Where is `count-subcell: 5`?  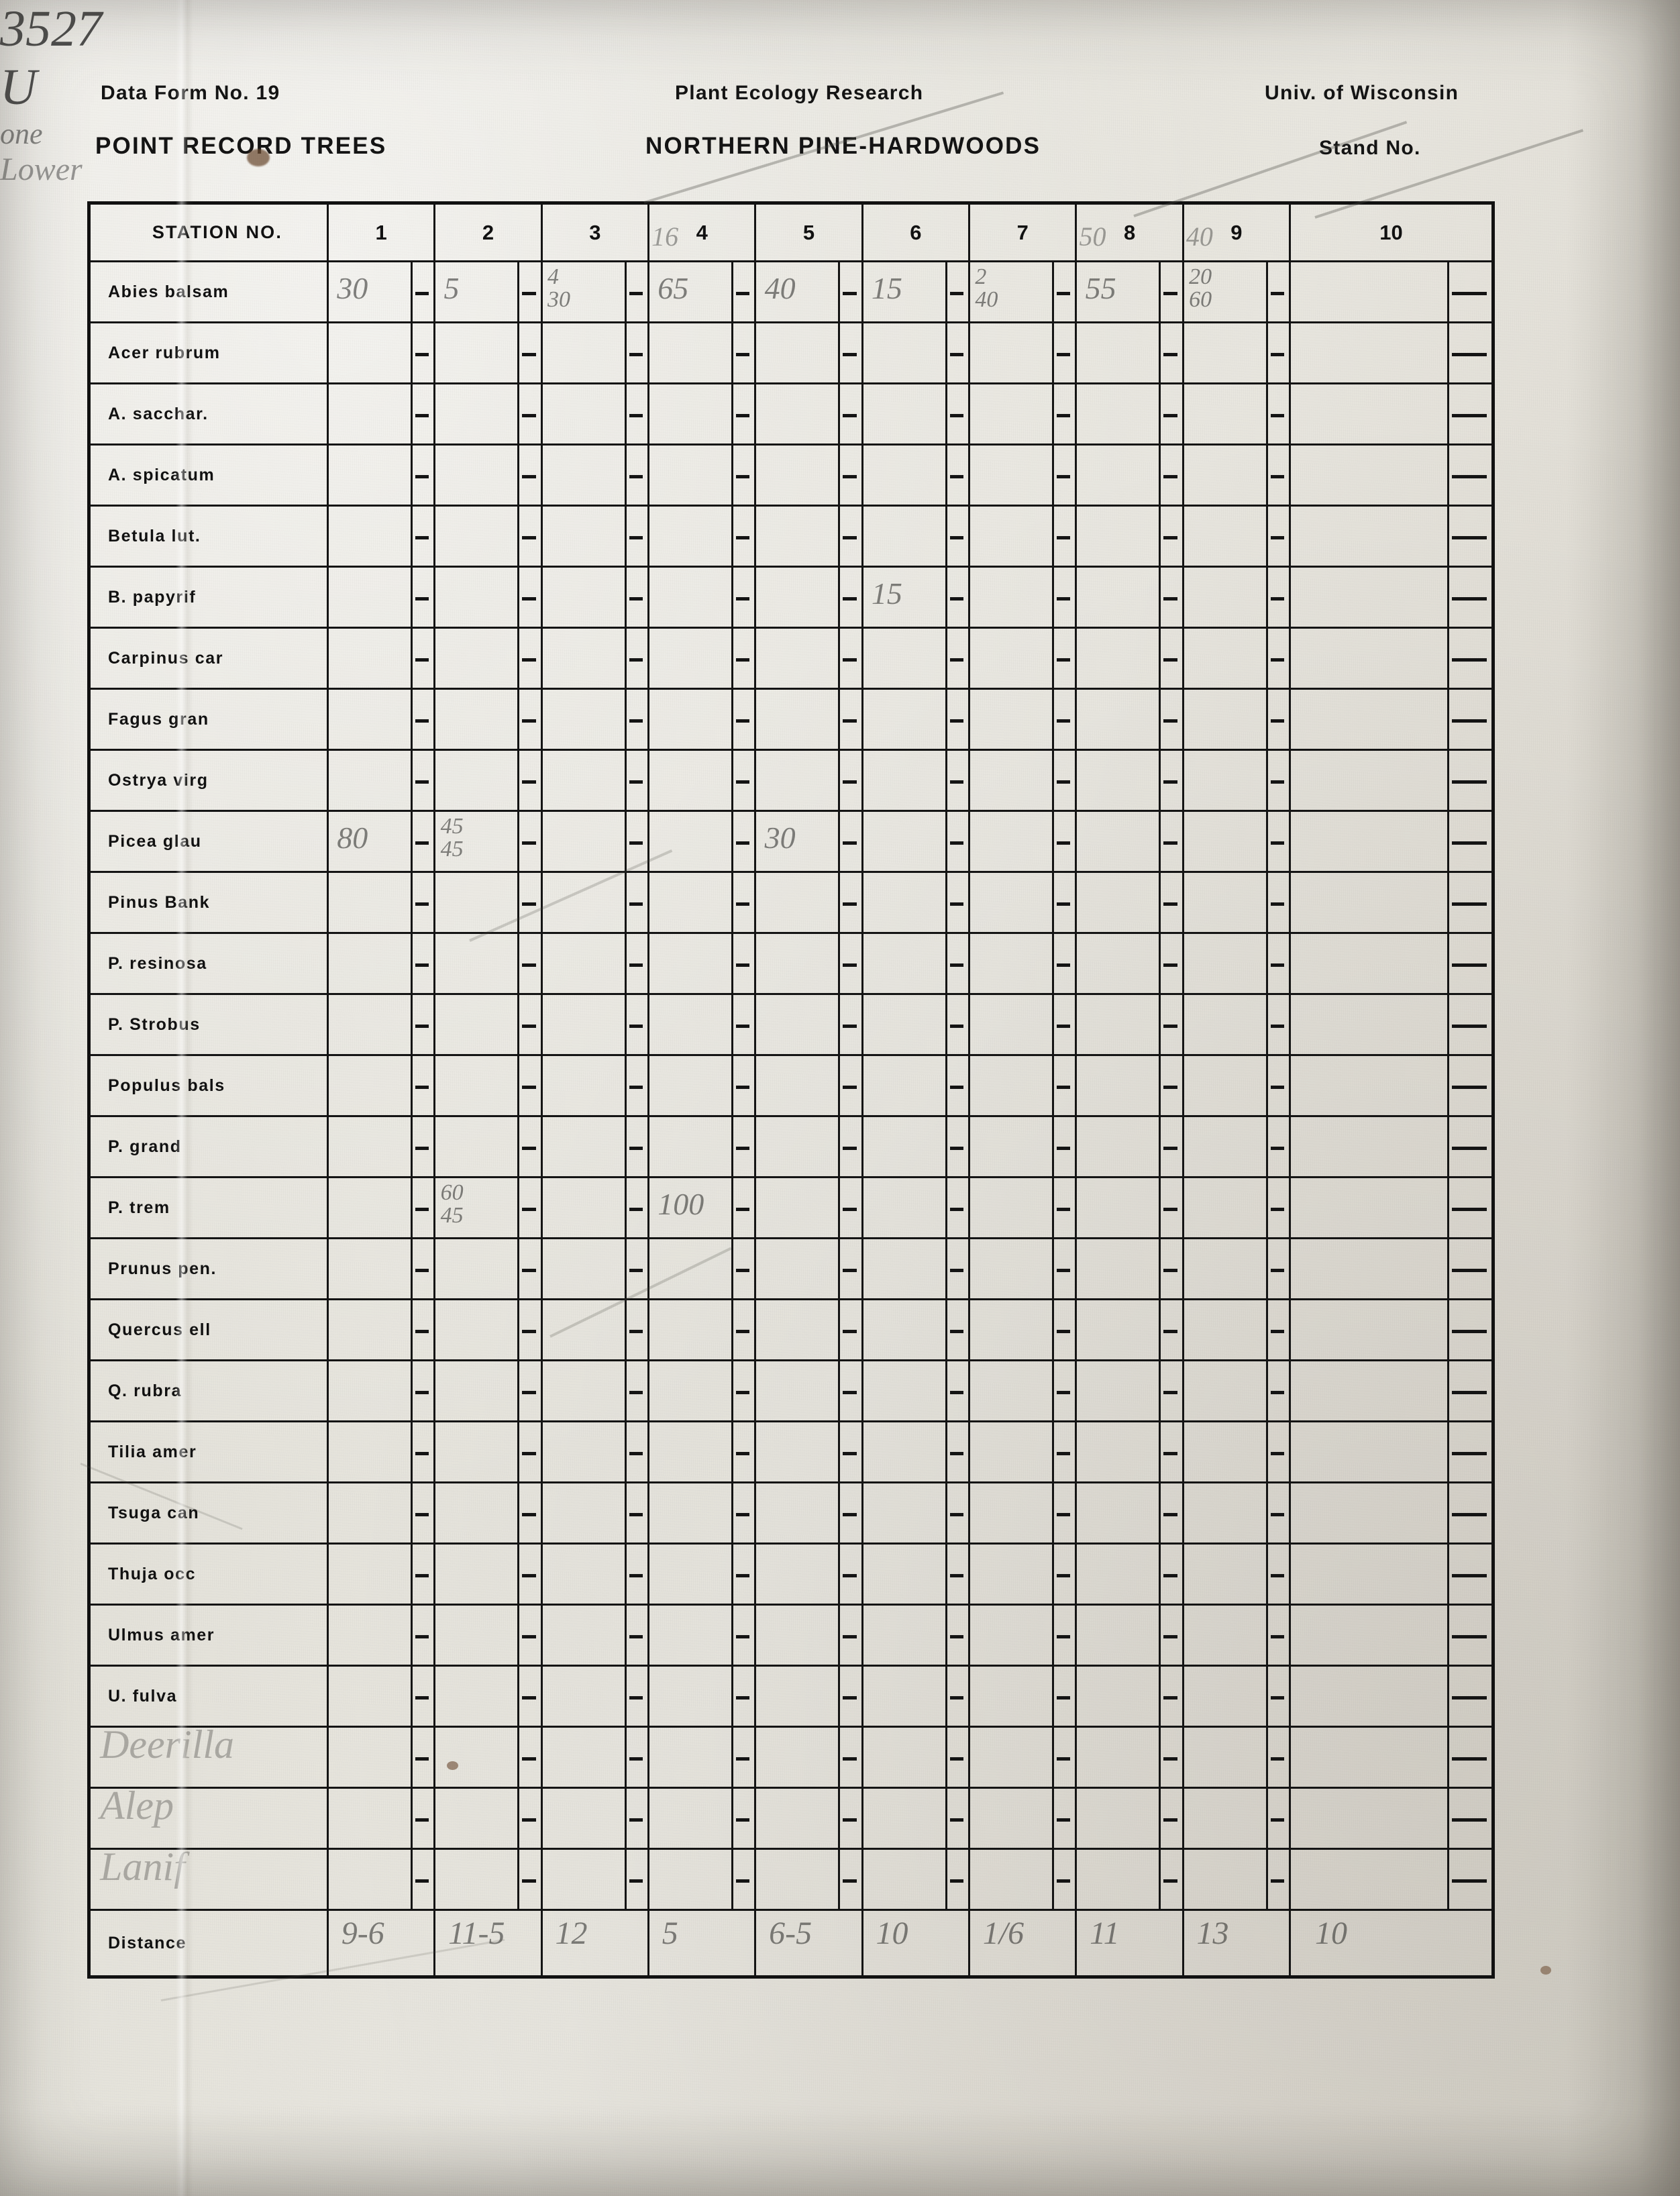 count-subcell: 5 is located at coordinates (478, 291).